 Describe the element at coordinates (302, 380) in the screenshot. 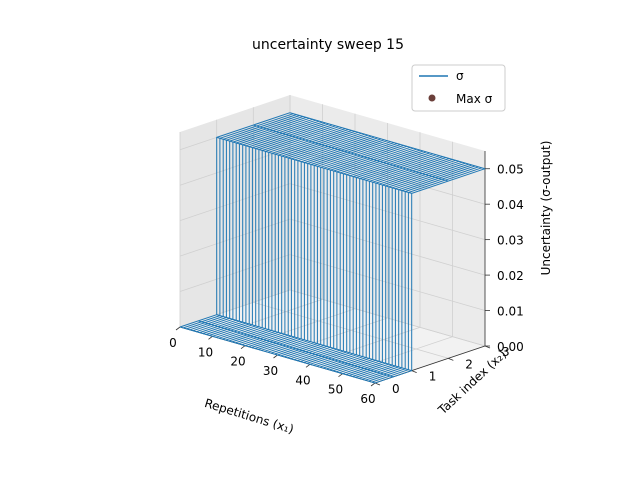

I see `x-tick-label-4: 40` at that location.